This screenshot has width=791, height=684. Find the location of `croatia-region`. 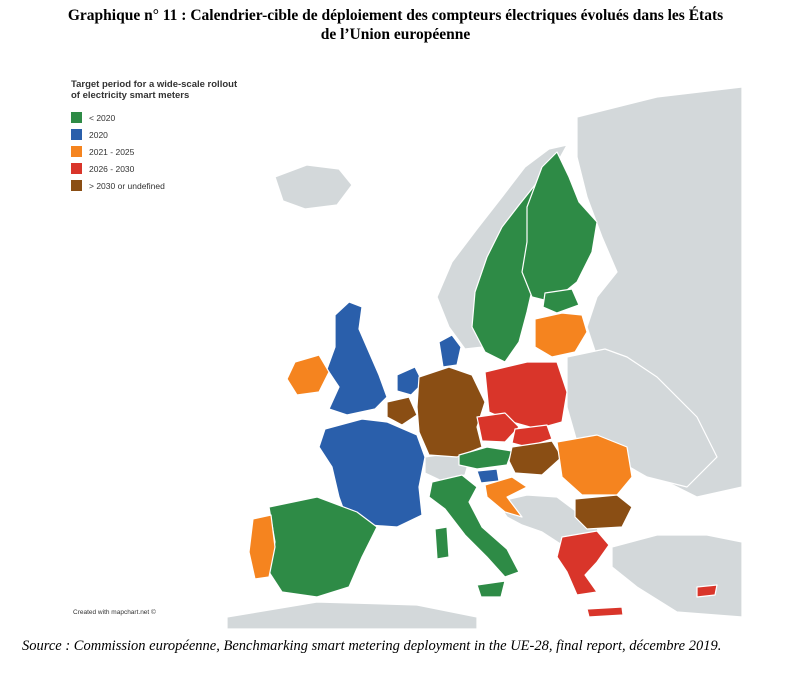

croatia-region is located at coordinates (506, 497).